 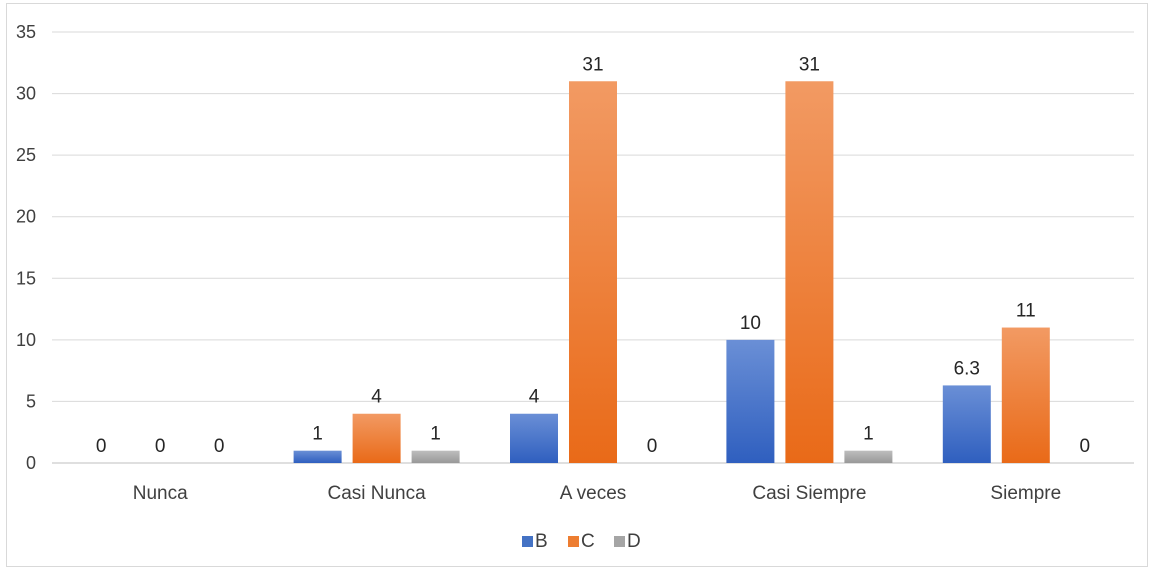 What do you see at coordinates (26, 217) in the screenshot?
I see `y-tick-label: 20` at bounding box center [26, 217].